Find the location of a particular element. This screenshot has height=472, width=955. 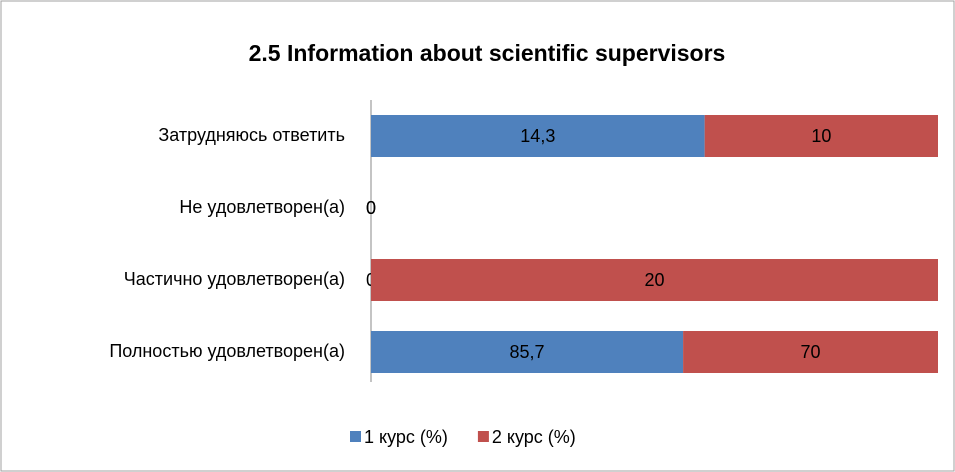

data-label: 10 is located at coordinates (821, 136).